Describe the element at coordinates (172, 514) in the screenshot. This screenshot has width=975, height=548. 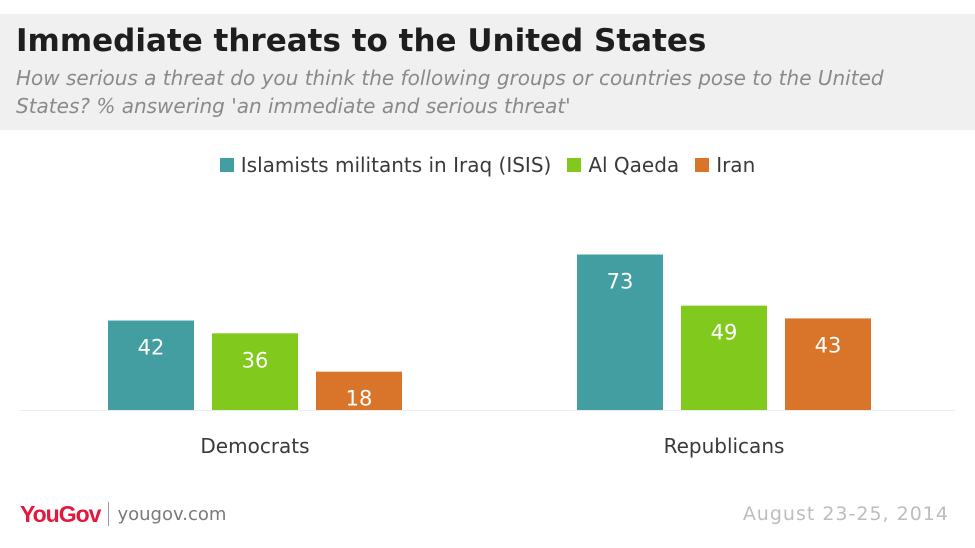
I see `yougov-url: yougov.com` at that location.